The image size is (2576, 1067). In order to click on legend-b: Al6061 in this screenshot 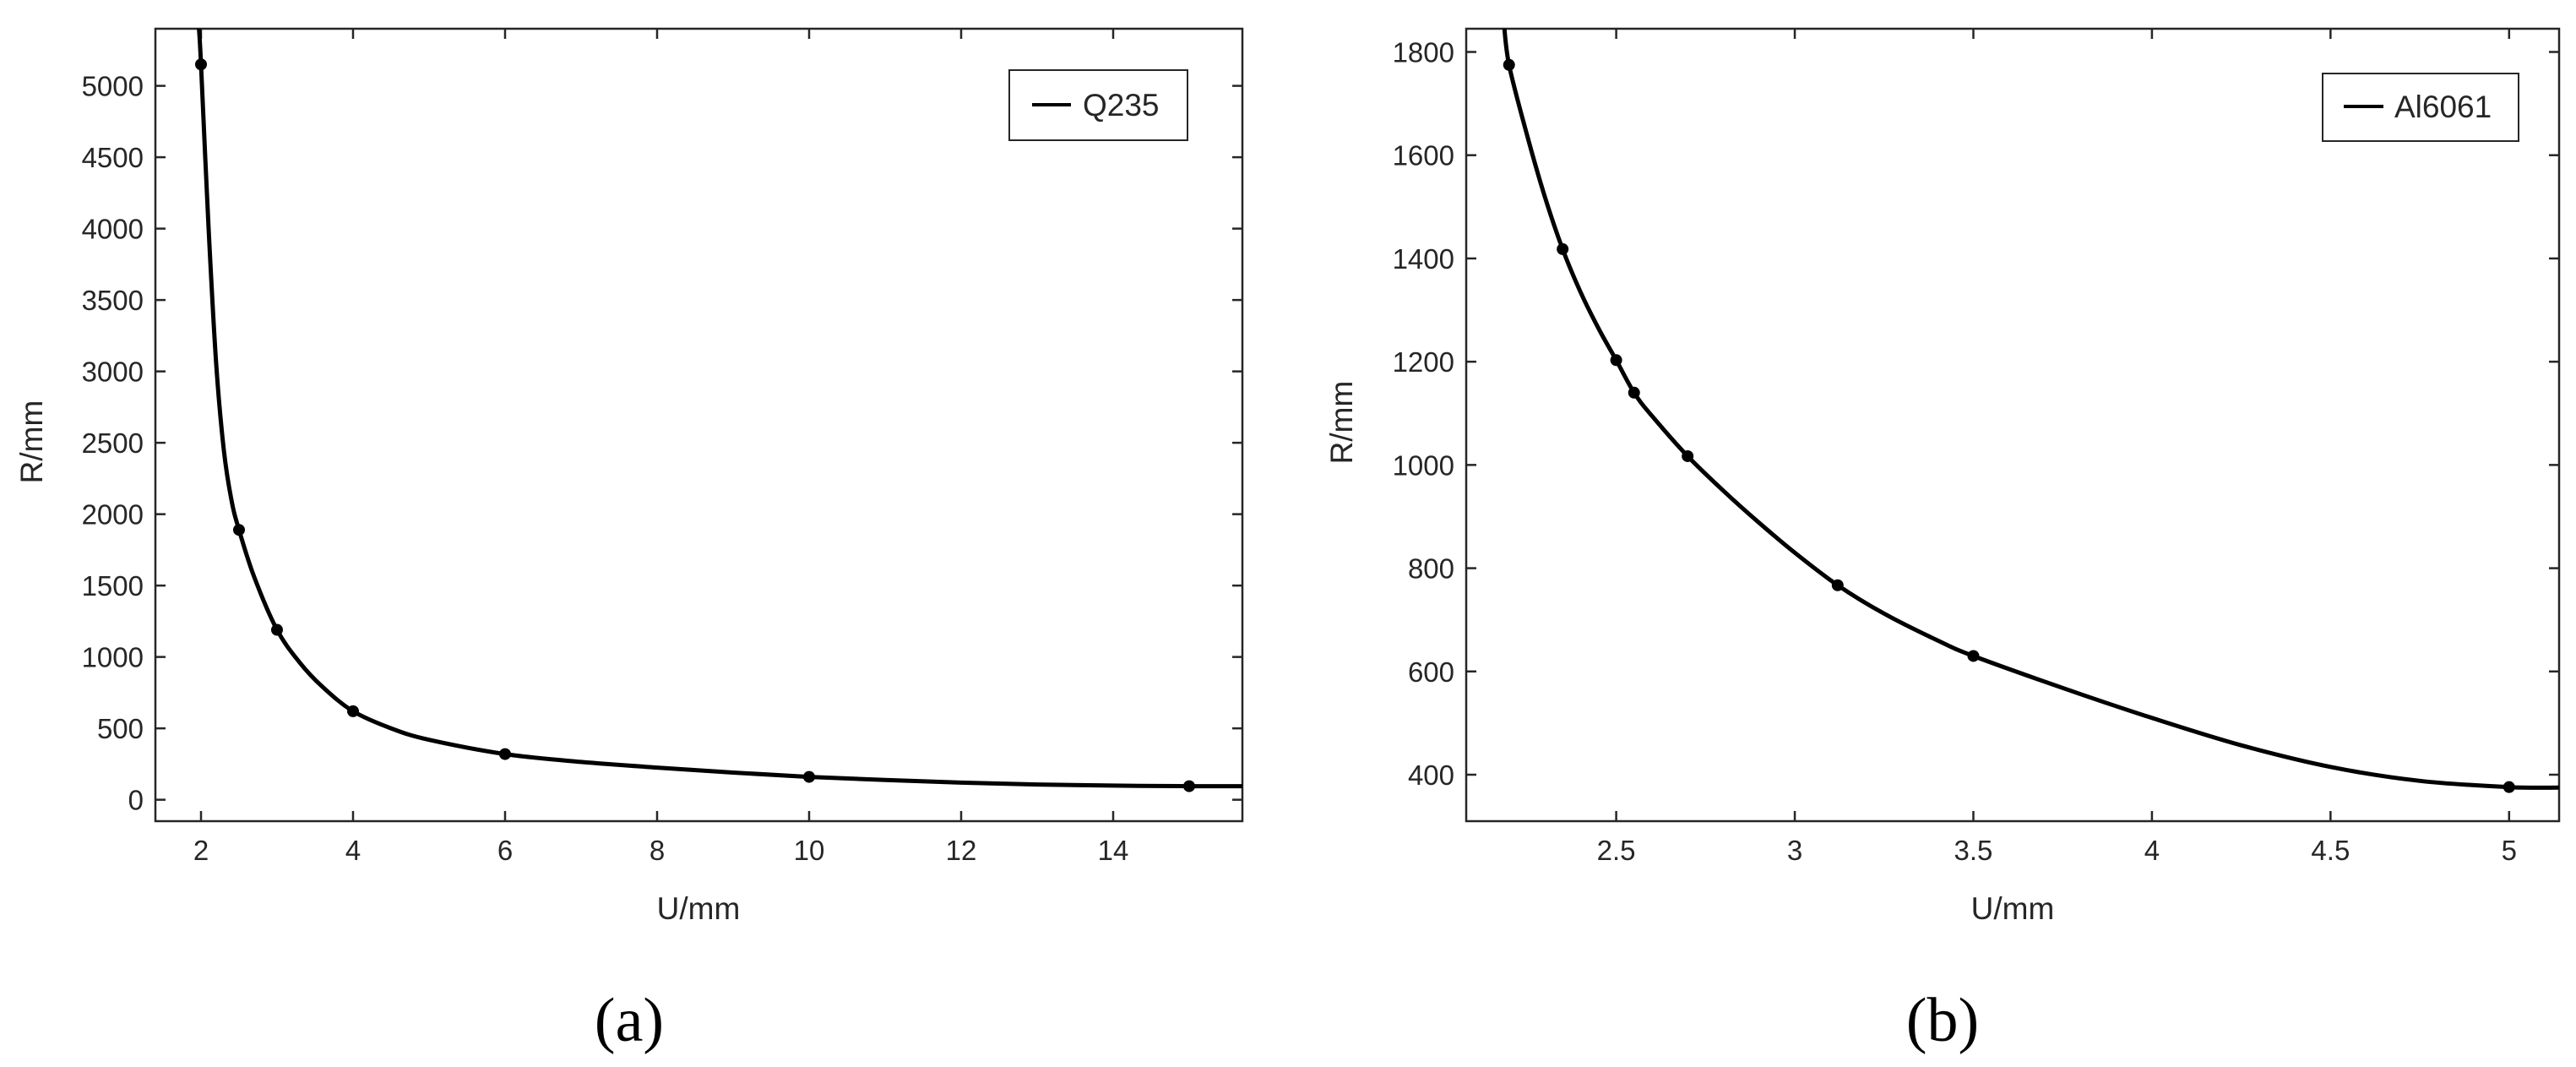, I will do `click(2420, 107)`.